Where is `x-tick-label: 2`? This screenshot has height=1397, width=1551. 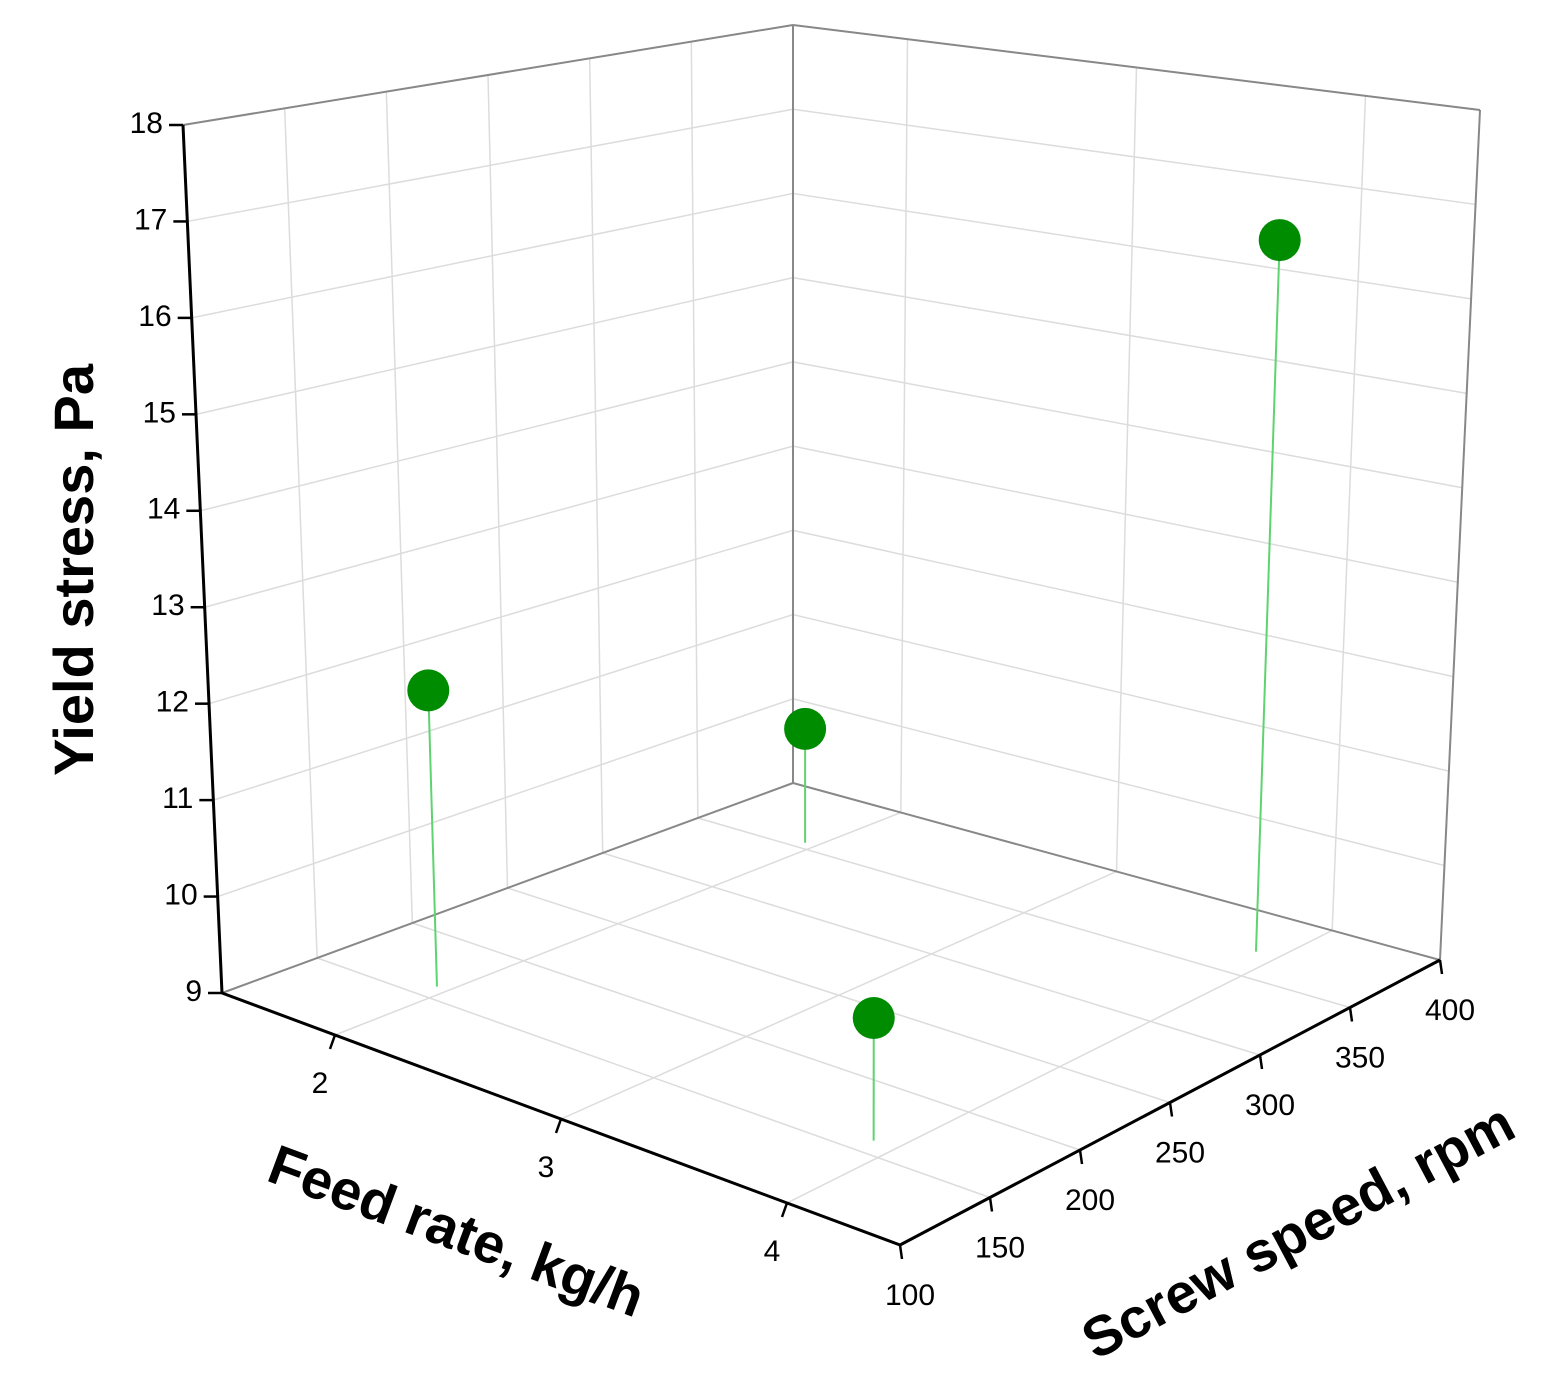 x-tick-label: 2 is located at coordinates (320, 1083).